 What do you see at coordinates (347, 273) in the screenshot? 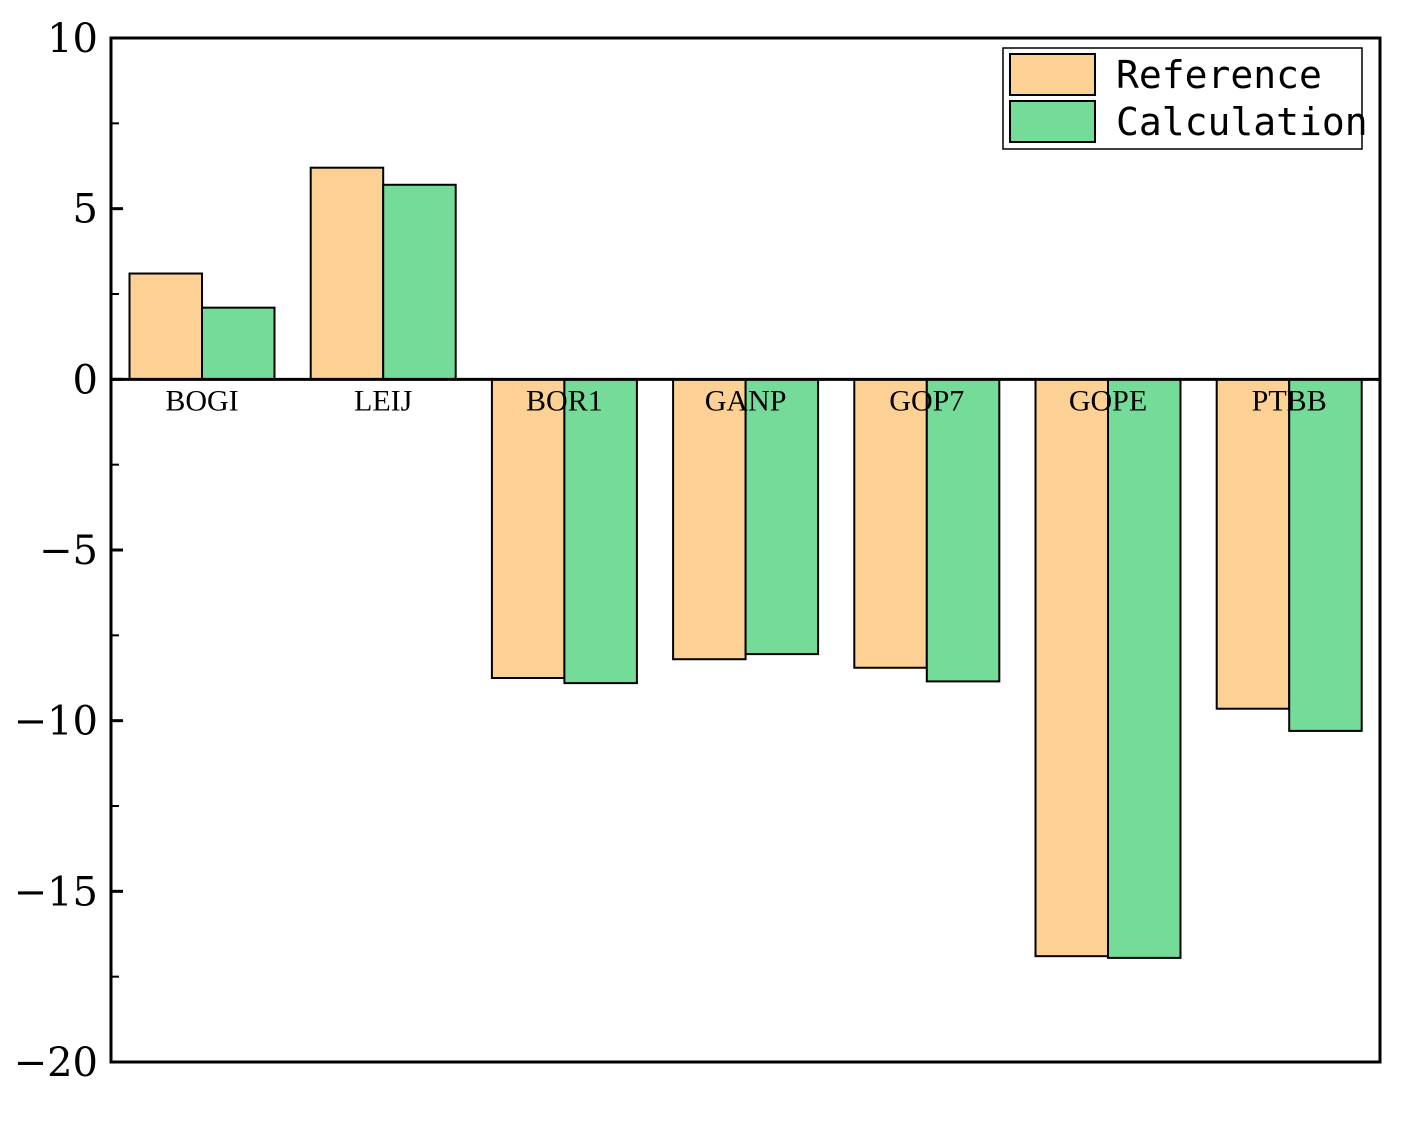
I see `bar-reference-leij` at bounding box center [347, 273].